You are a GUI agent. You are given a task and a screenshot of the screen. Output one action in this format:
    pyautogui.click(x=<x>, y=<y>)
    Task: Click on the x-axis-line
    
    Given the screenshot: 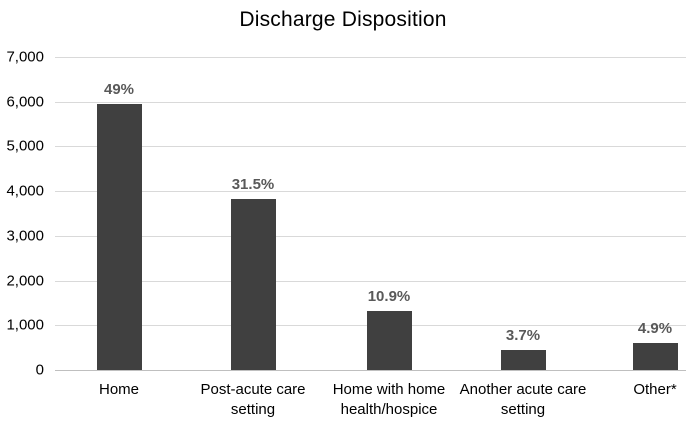 What is the action you would take?
    pyautogui.click(x=370, y=370)
    